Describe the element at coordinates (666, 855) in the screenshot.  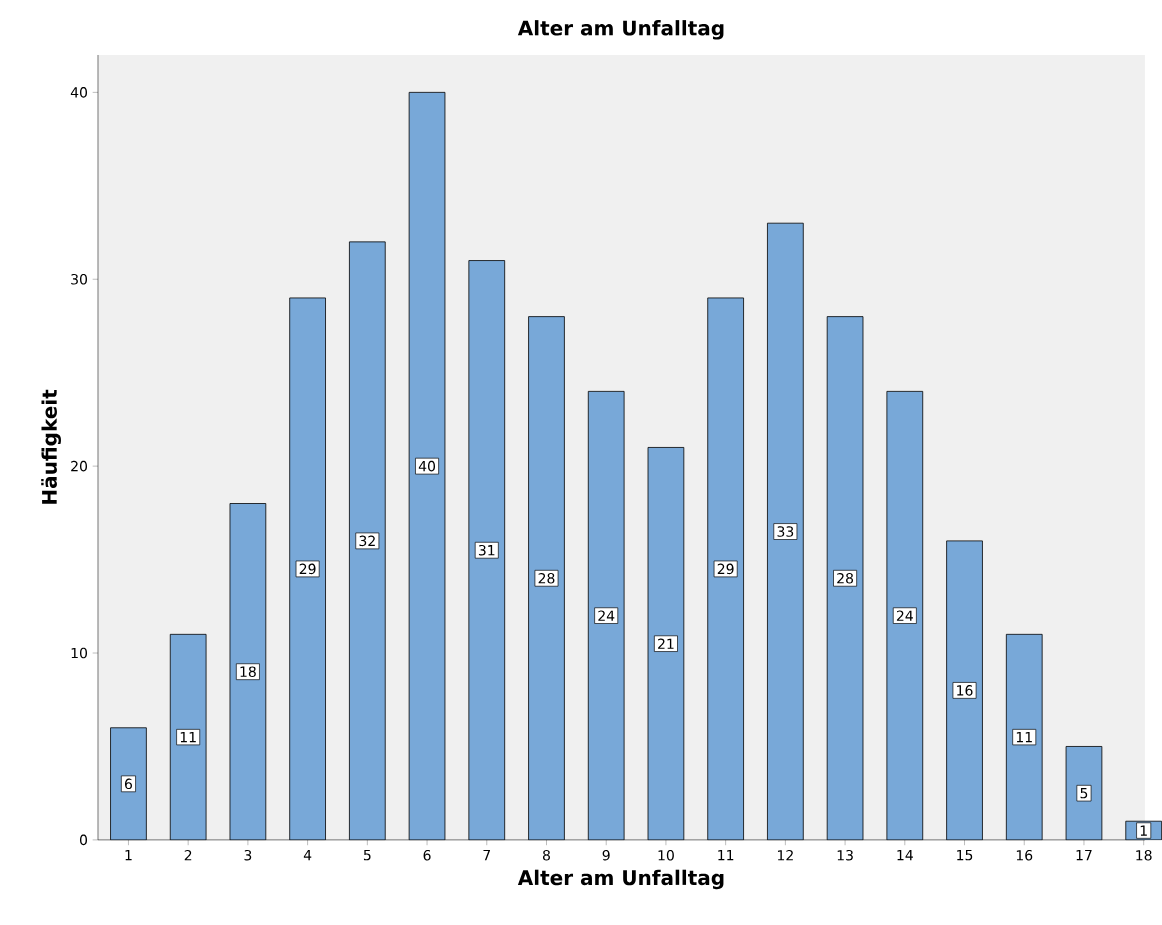
I see `x-tick-label: 10` at that location.